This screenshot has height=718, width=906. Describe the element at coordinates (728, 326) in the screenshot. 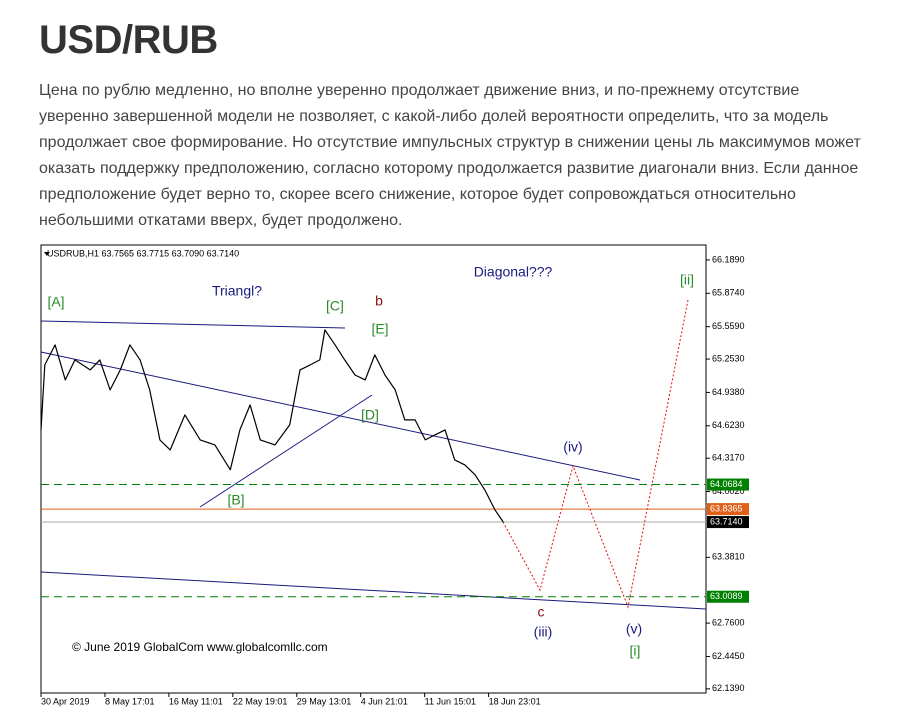

I see `y-tick-label: 65.5590` at that location.